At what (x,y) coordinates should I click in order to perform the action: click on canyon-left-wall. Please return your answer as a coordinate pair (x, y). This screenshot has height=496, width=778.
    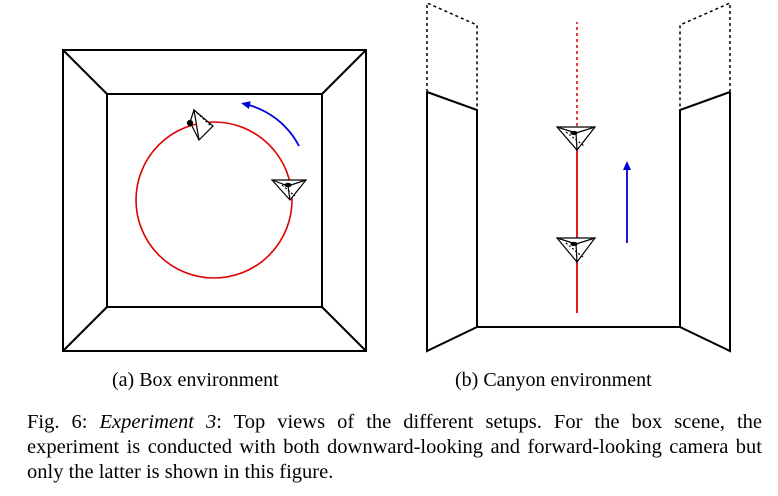
    Looking at the image, I should click on (452, 222).